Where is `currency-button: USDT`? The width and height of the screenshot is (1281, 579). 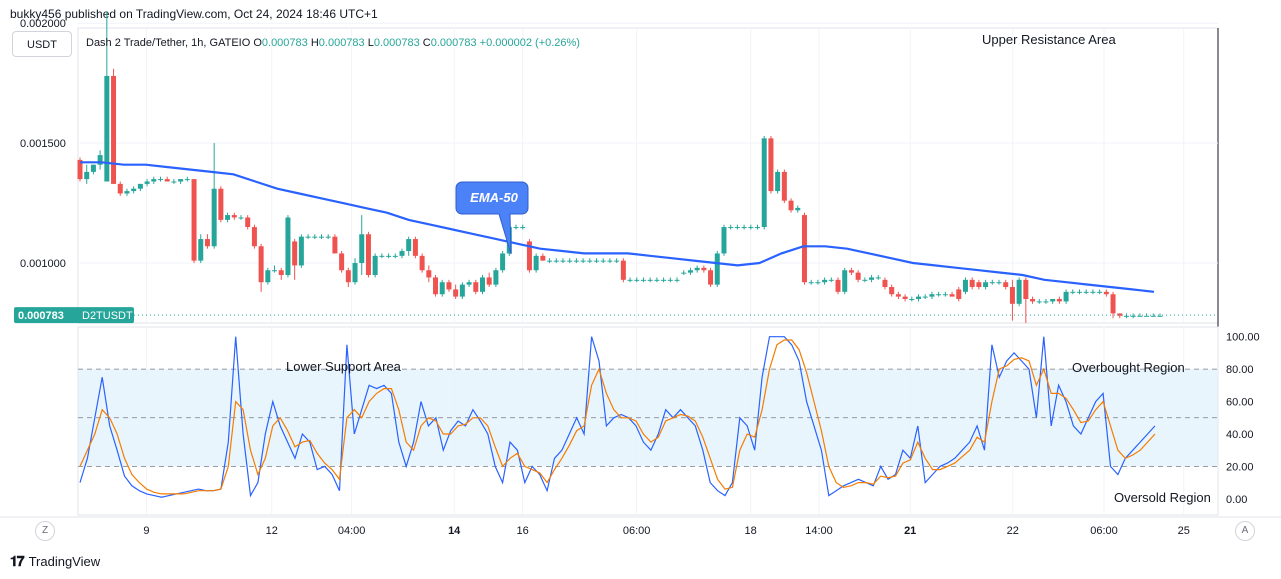
currency-button: USDT is located at coordinates (42, 44).